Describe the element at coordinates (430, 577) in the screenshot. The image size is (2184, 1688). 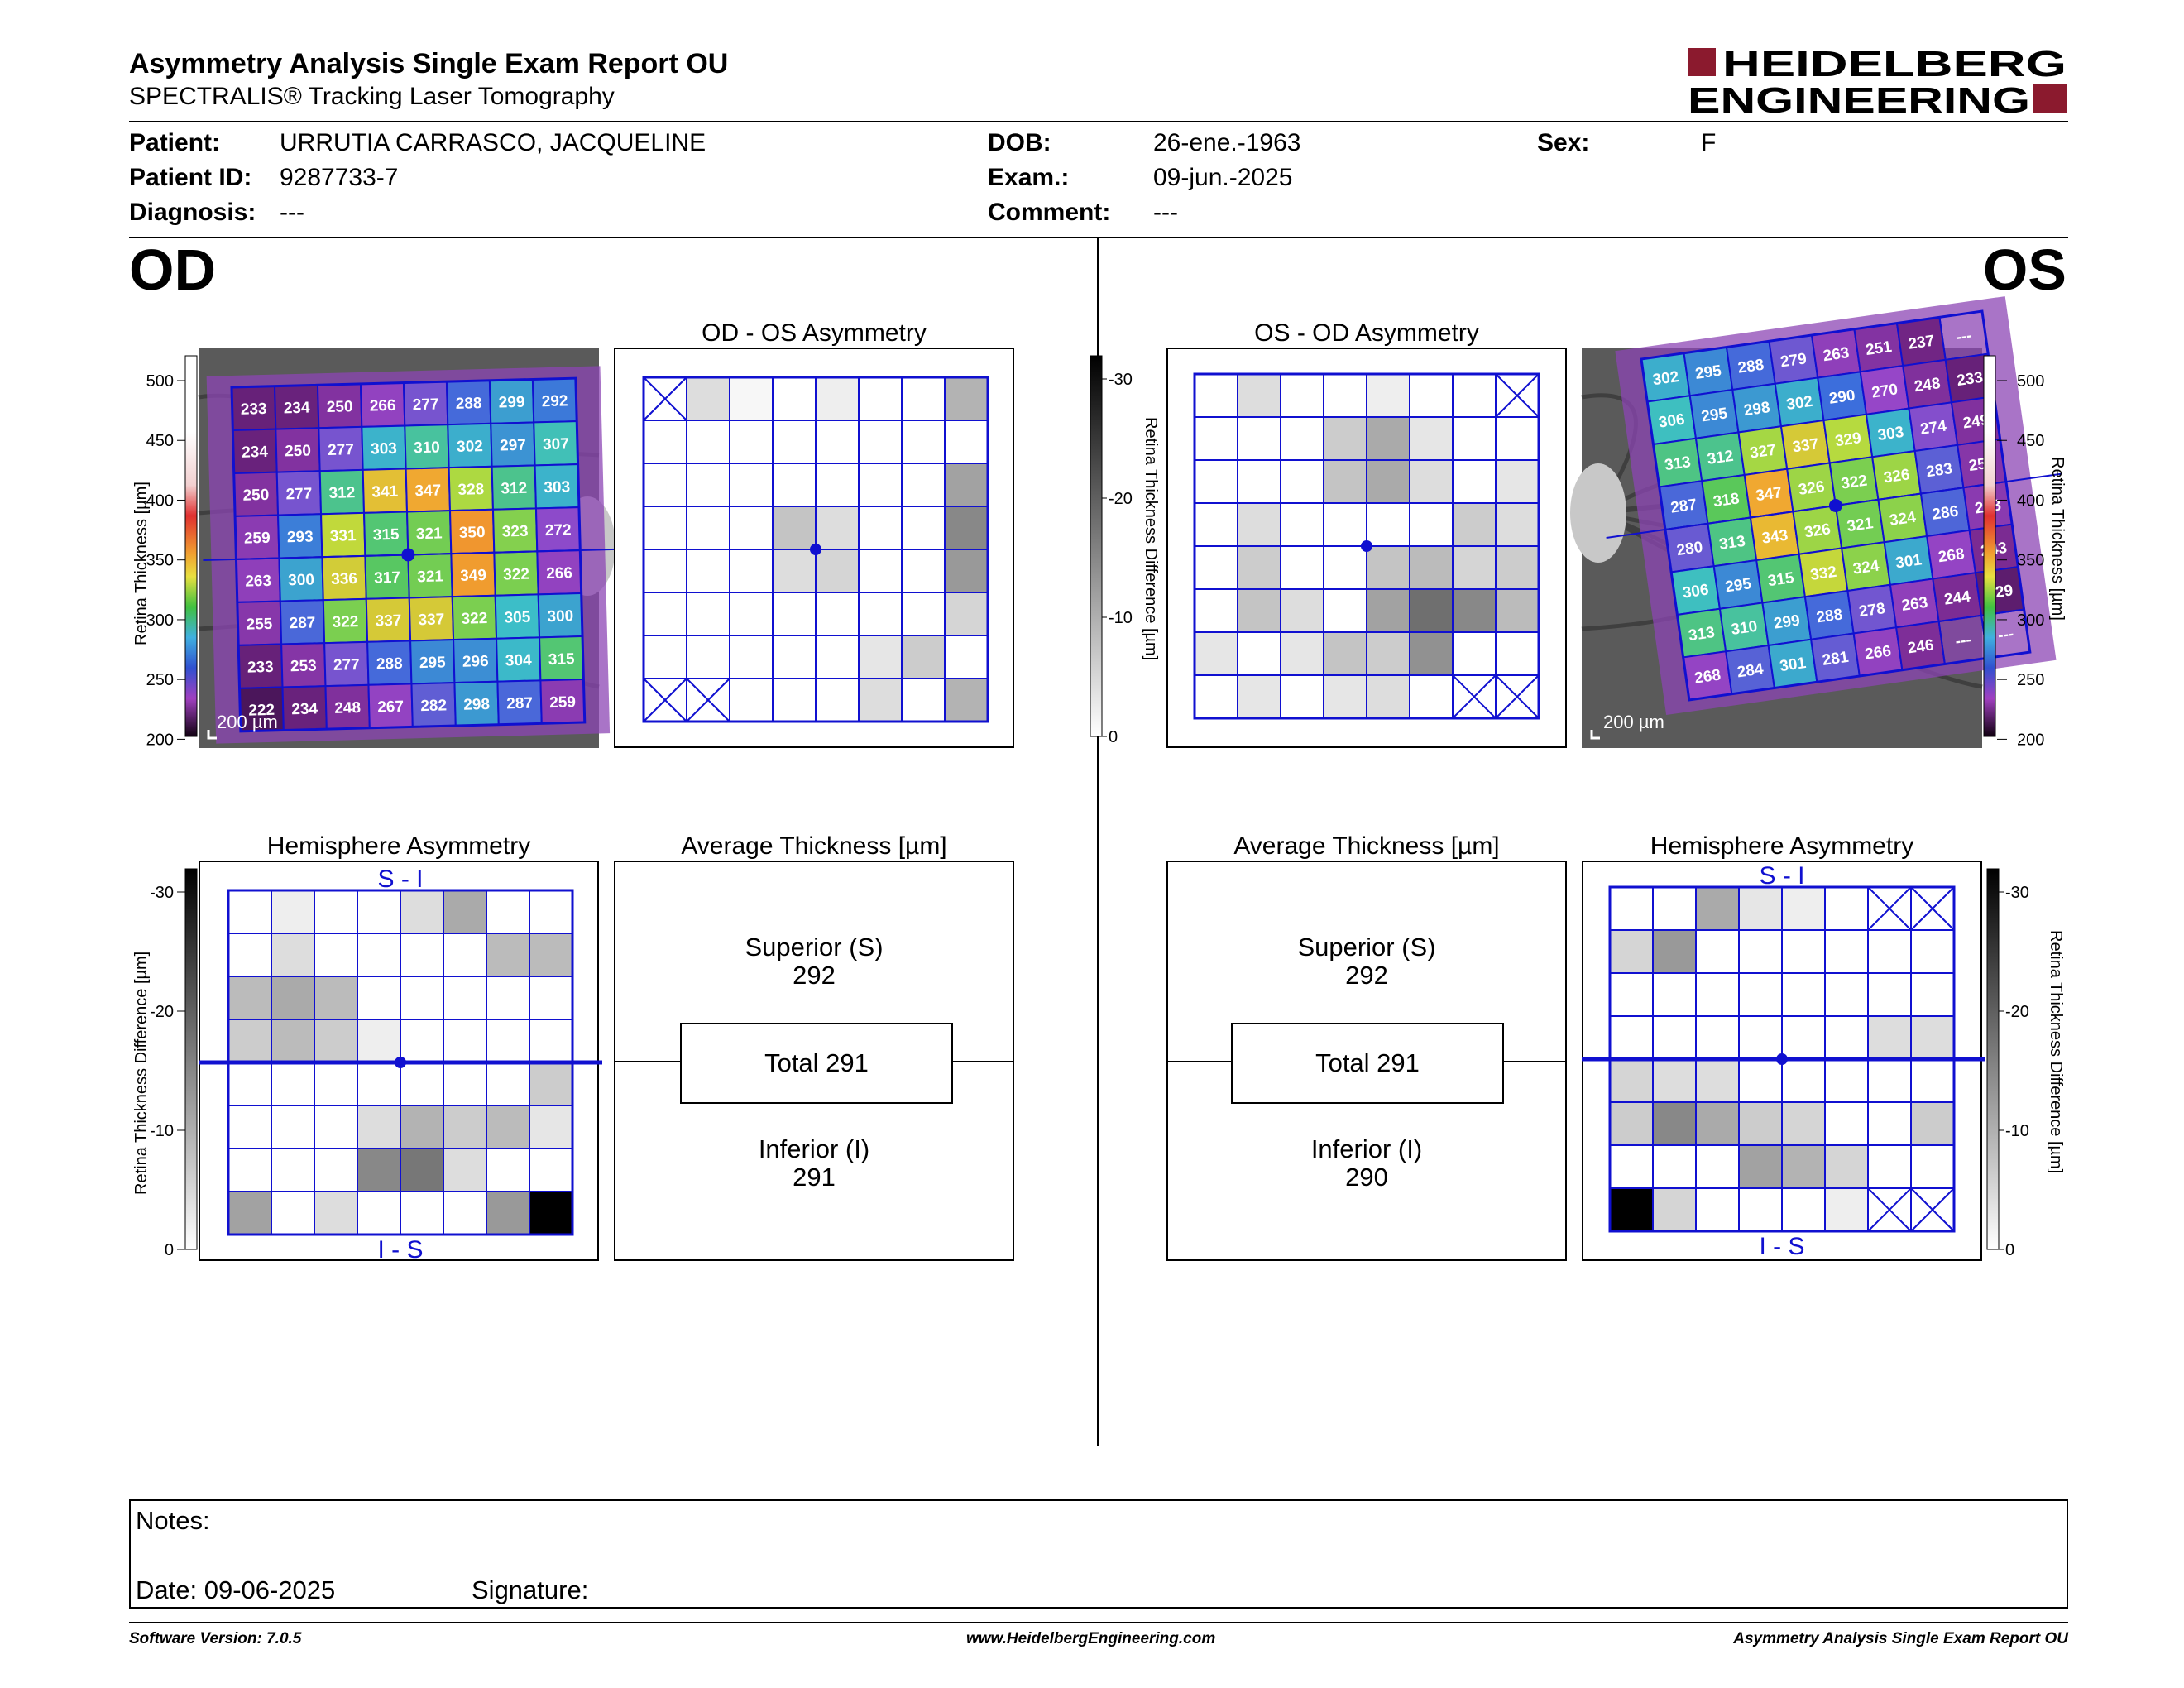
I see `thickness-value: 321` at that location.